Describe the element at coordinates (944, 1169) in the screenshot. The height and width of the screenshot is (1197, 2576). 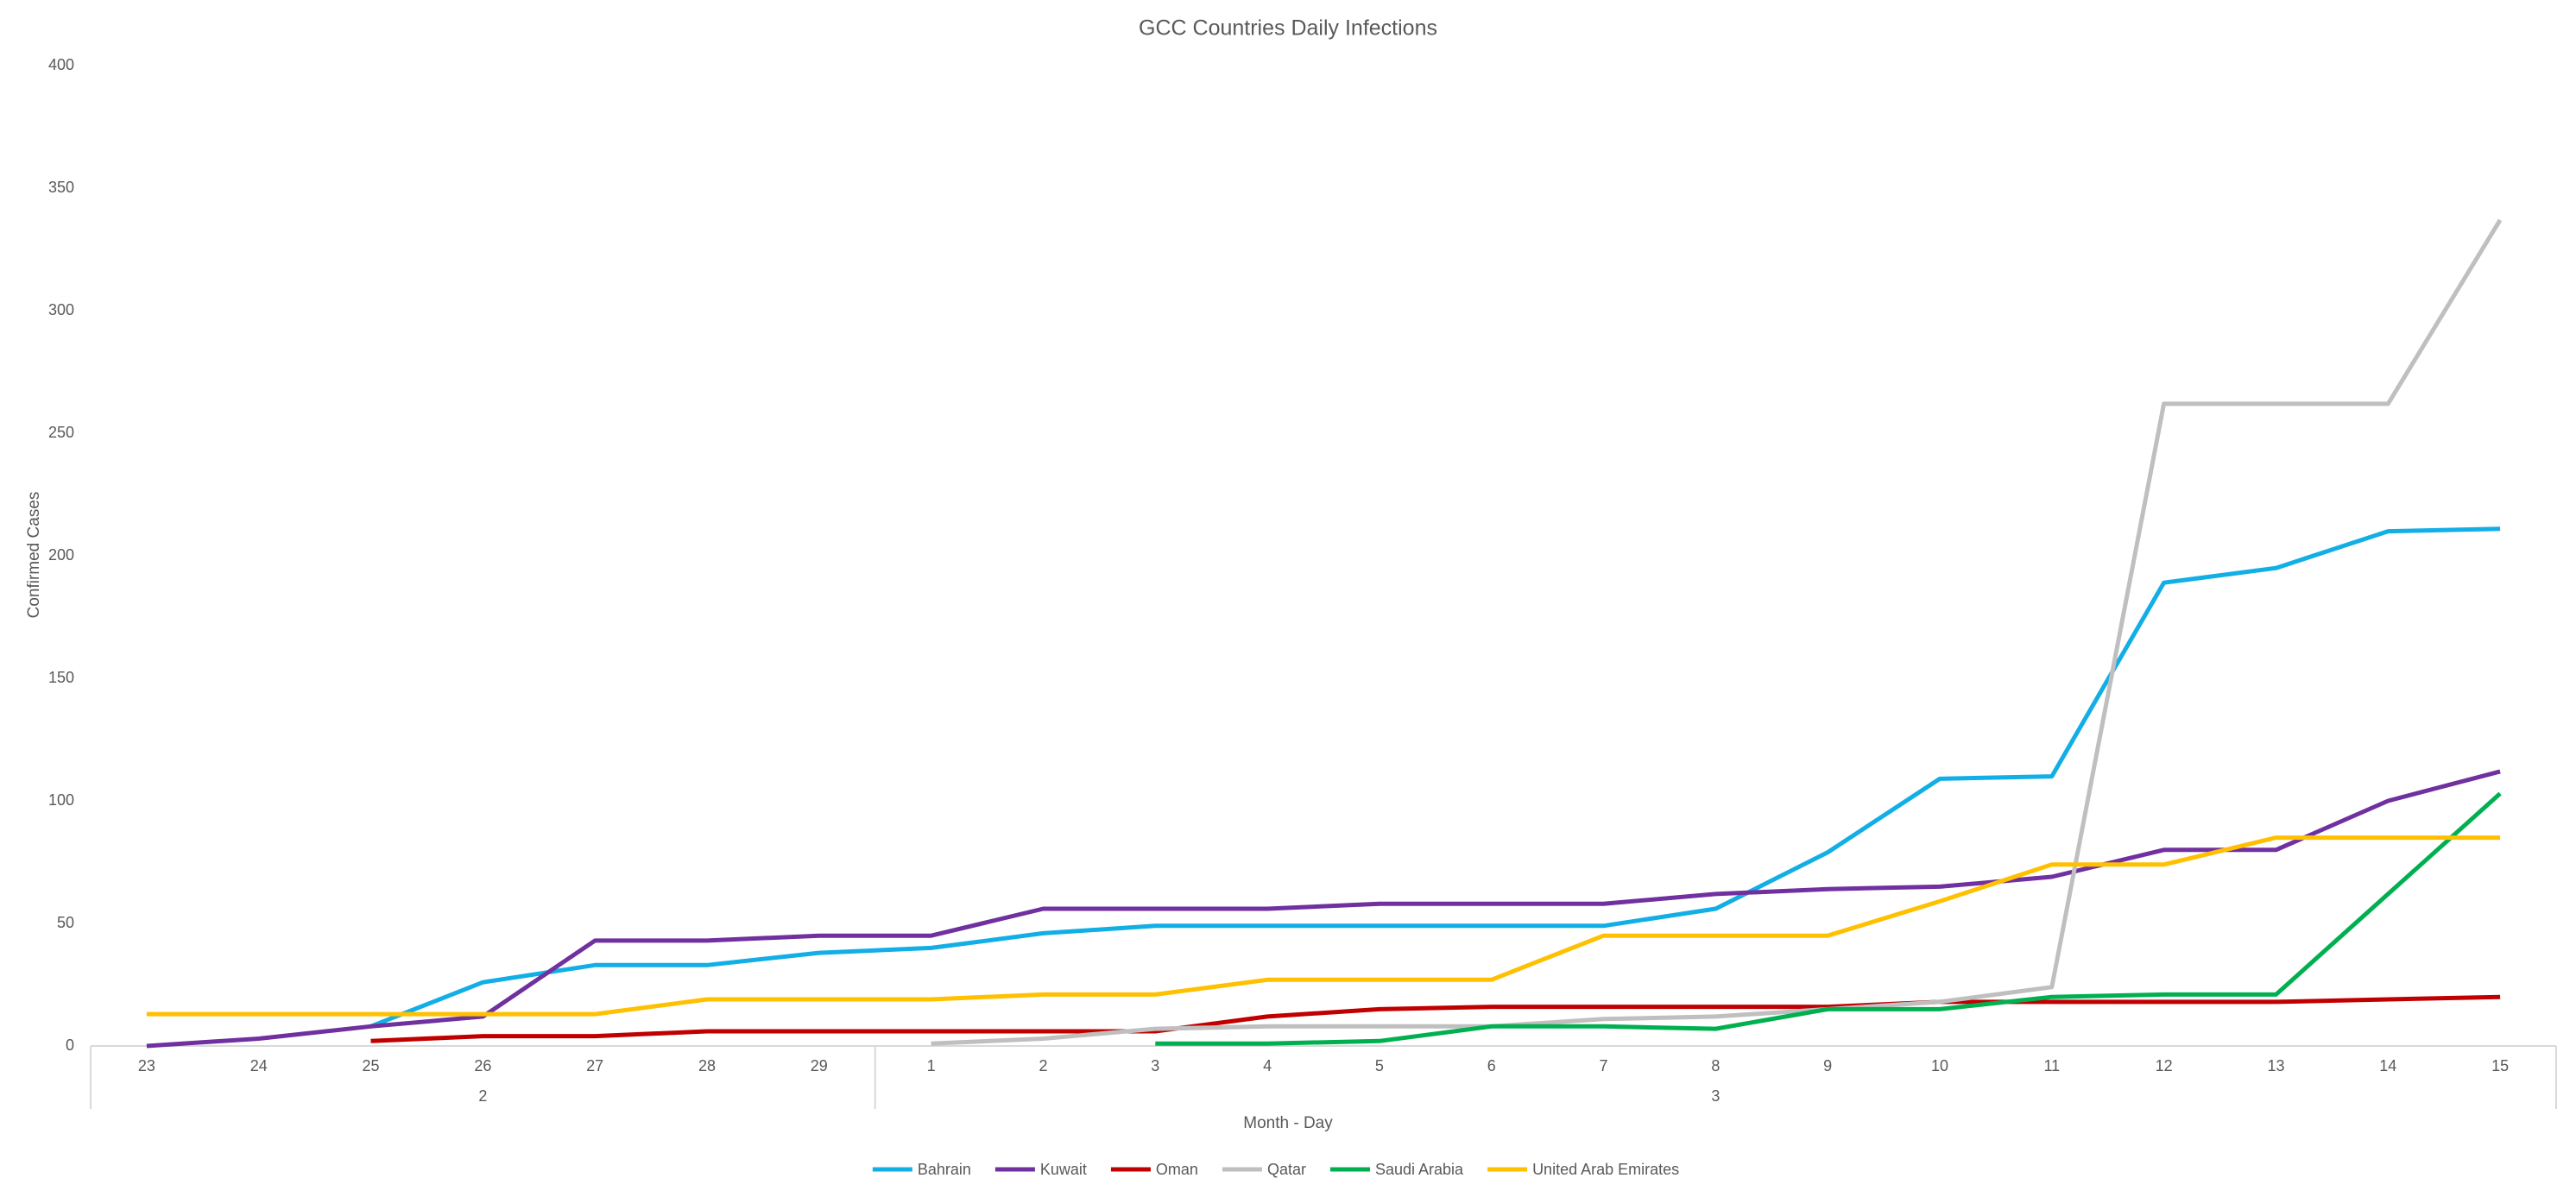
I see `legend-label: Bahrain` at that location.